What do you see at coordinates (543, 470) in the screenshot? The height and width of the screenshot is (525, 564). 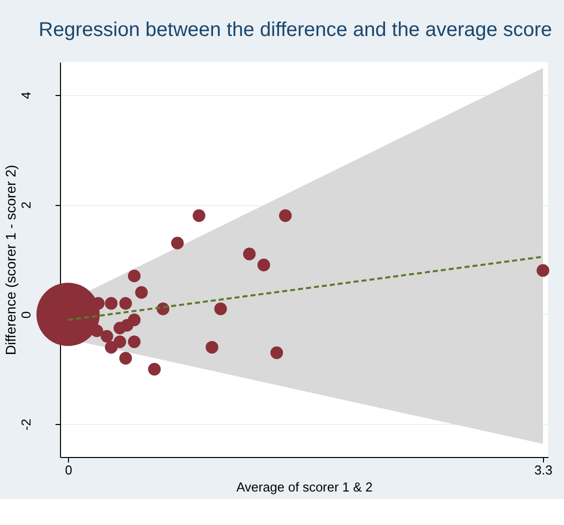 I see `x-tick-label: 3.3` at bounding box center [543, 470].